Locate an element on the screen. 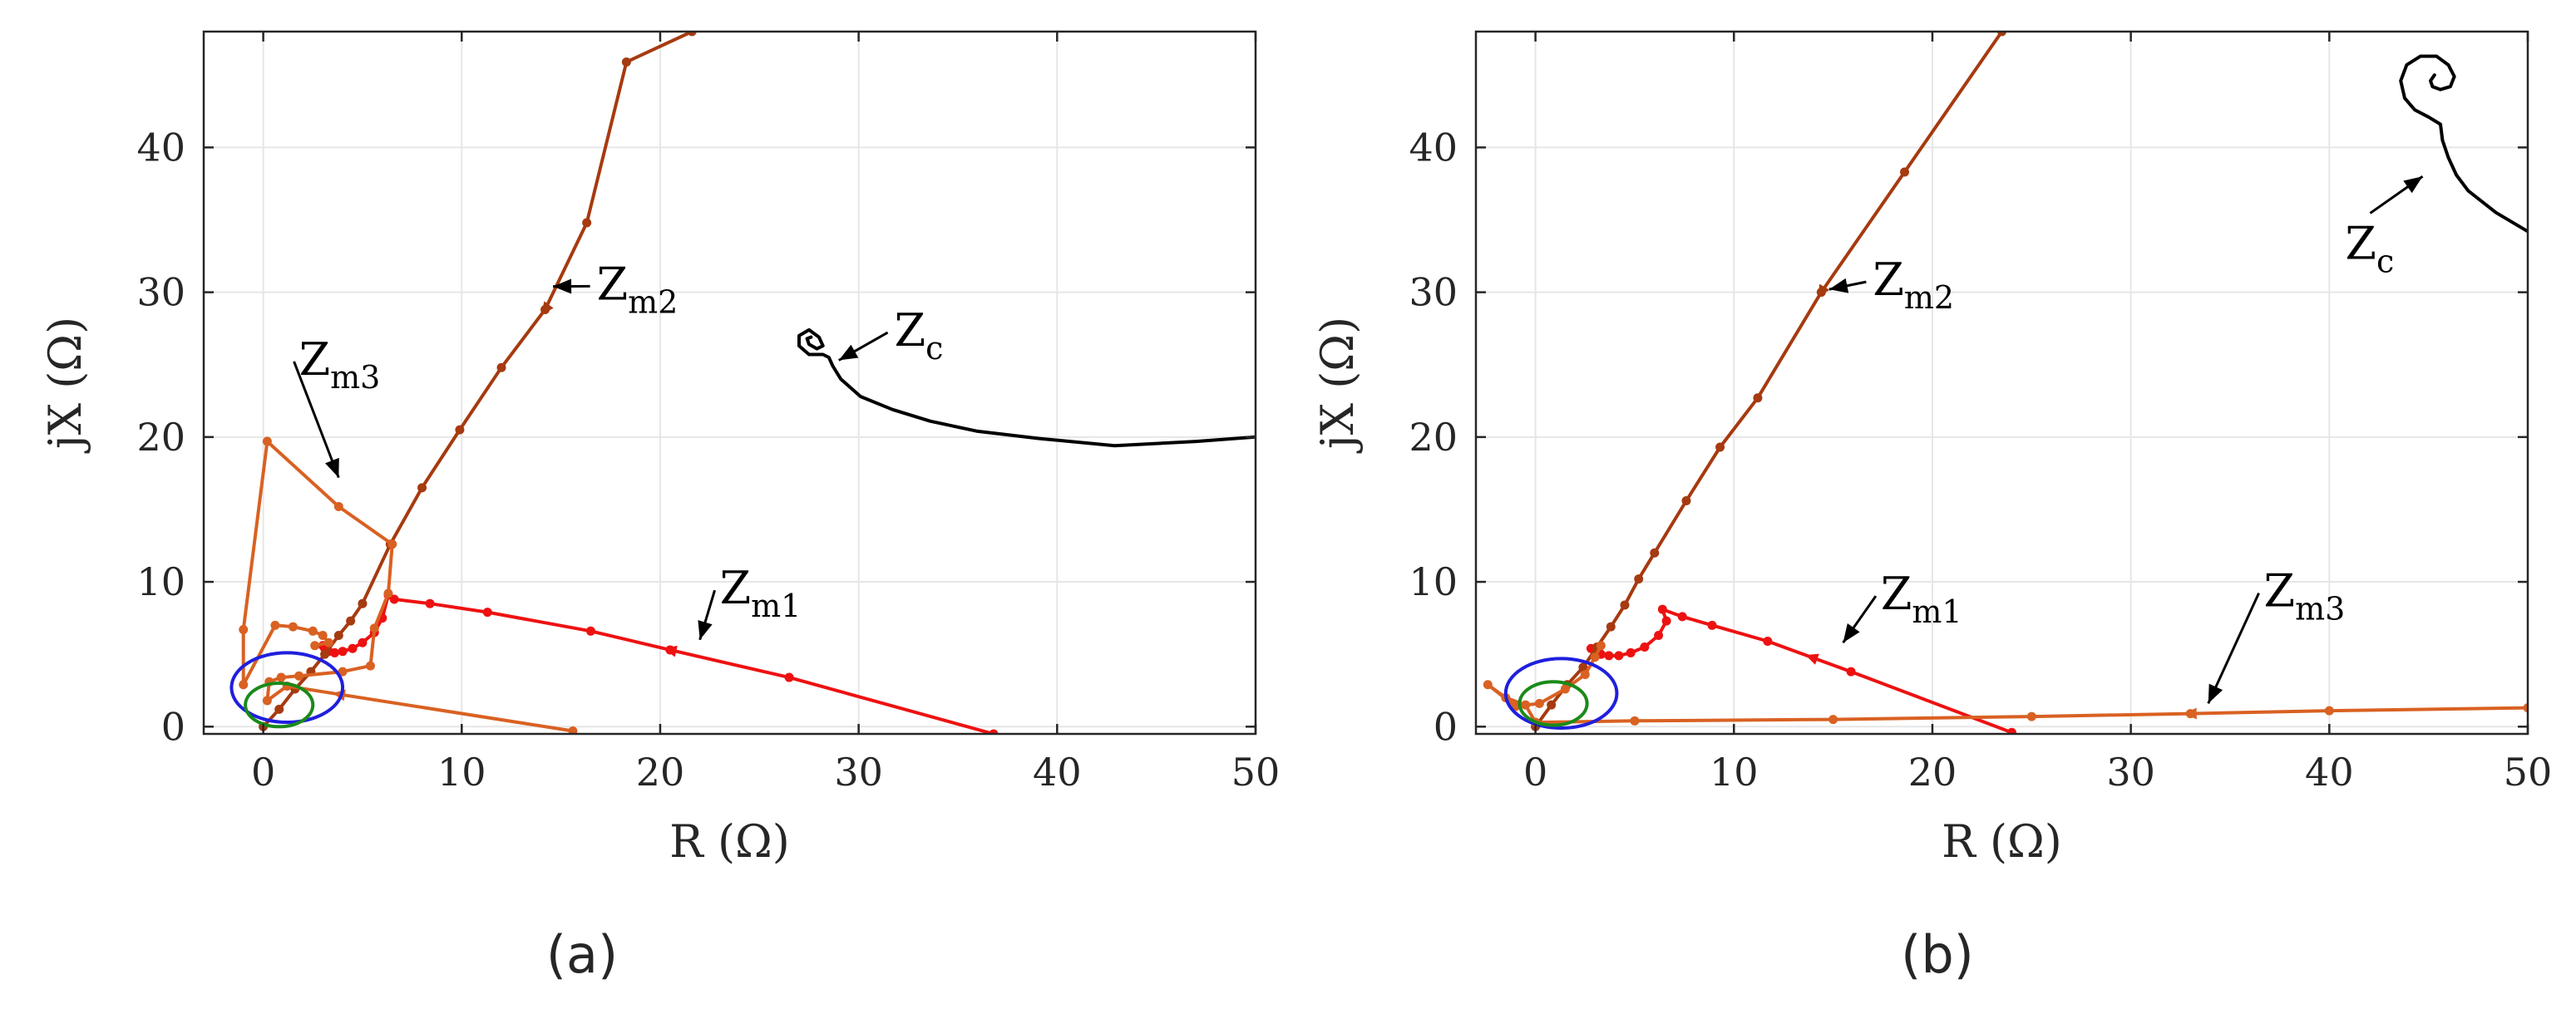  x-tick-label: 10 is located at coordinates (461, 772).